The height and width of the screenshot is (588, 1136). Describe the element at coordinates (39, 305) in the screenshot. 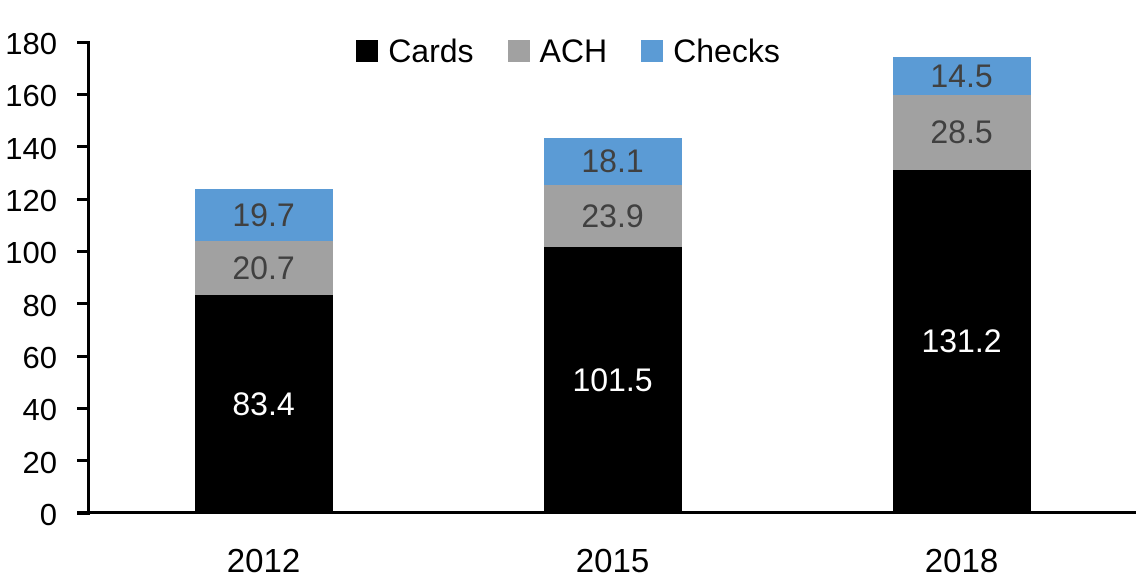

I see `y-axis-tick-label: 80` at that location.